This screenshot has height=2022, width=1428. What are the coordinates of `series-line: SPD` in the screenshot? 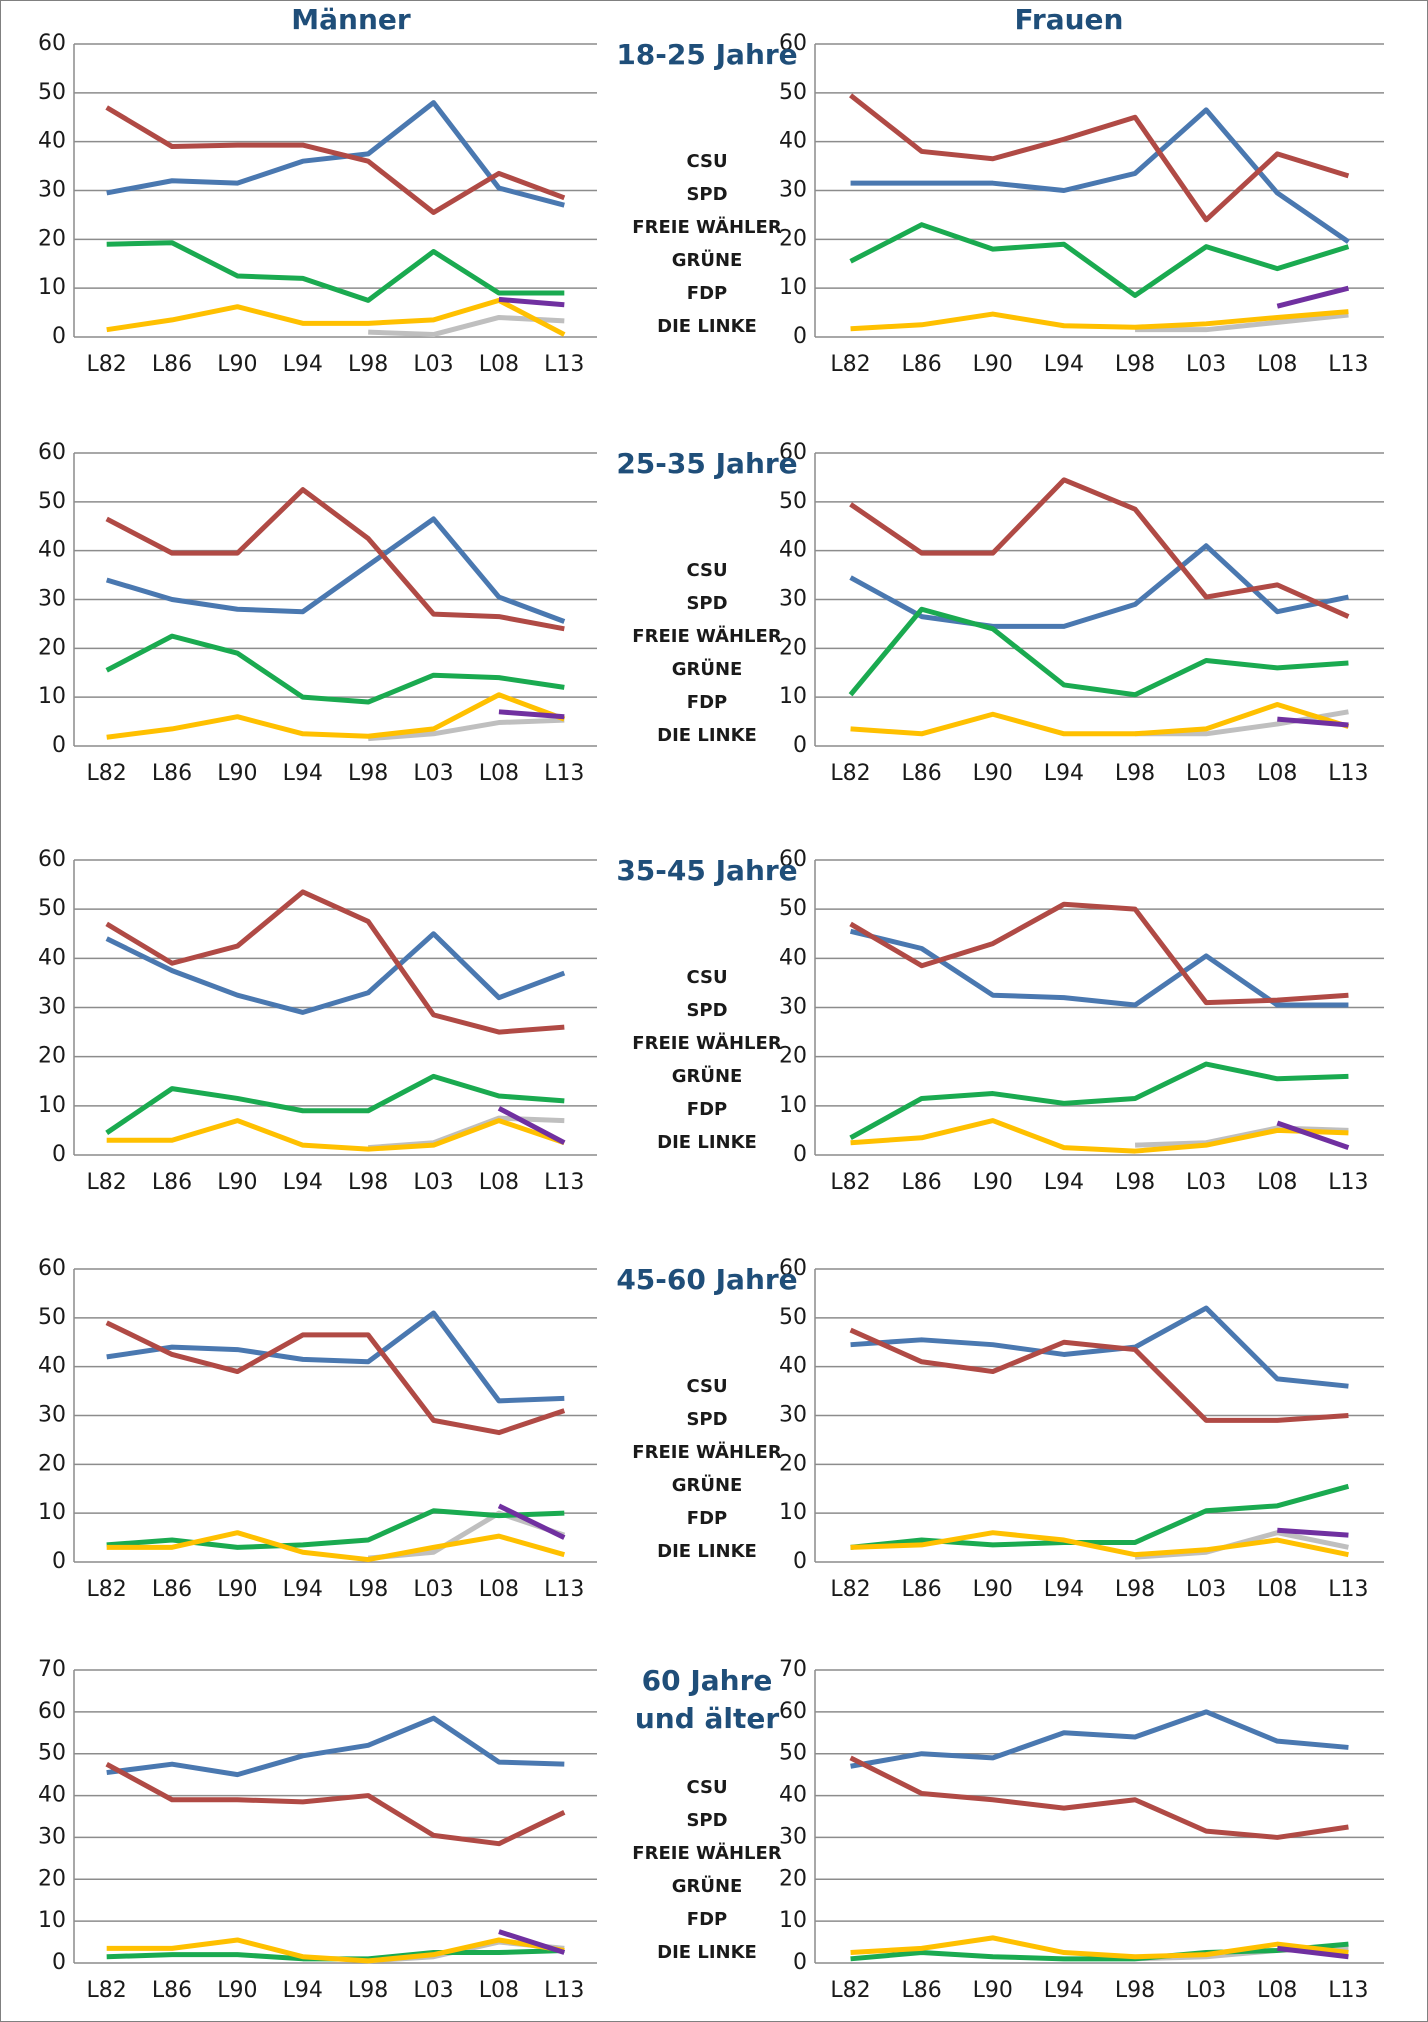 It's located at (1099, 1375).